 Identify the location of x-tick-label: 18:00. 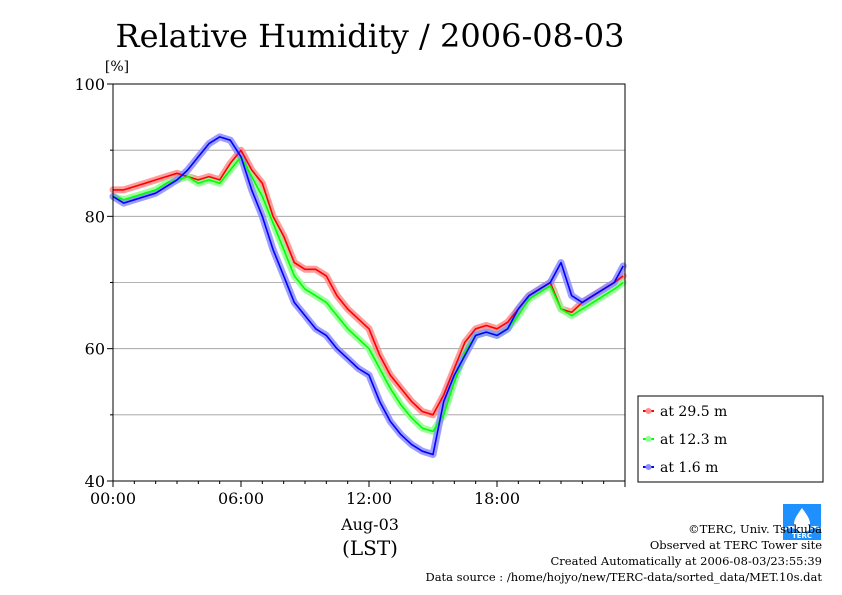
(497, 498).